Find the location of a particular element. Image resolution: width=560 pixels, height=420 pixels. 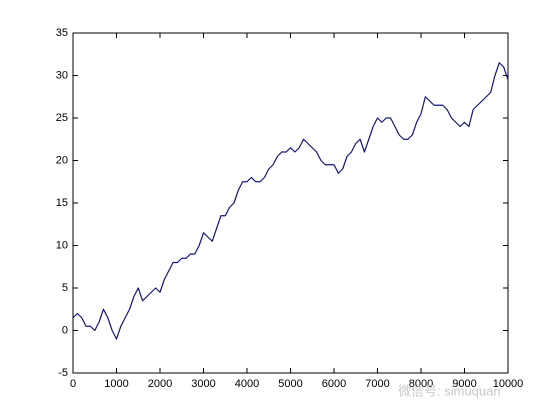

x-tick-label: 10000 is located at coordinates (508, 384).